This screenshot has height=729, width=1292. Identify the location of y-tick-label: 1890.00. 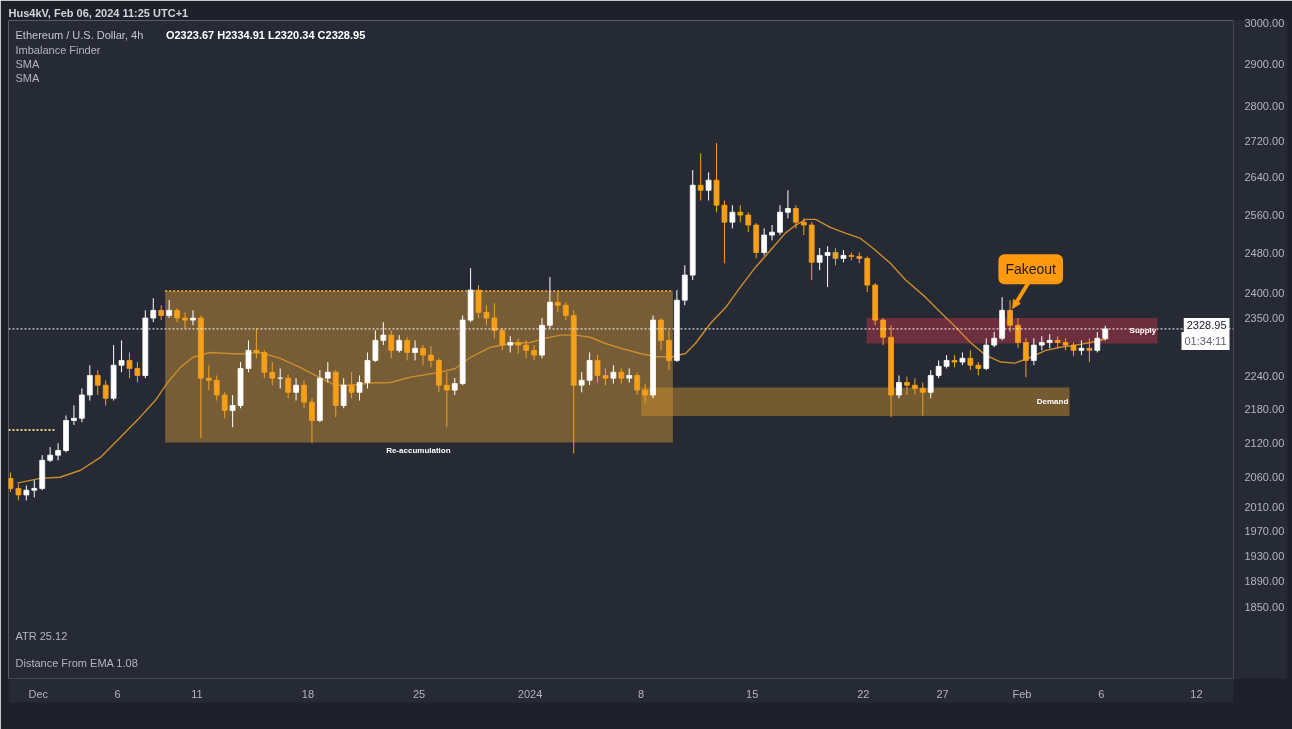
(1264, 581).